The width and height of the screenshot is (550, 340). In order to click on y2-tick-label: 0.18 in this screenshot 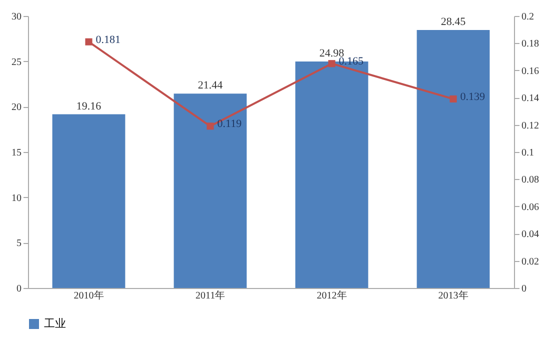, I will do `click(530, 44)`.